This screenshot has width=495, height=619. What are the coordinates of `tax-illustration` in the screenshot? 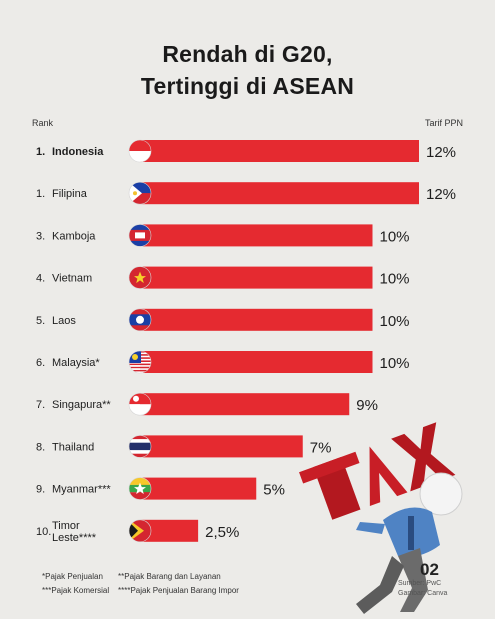 It's located at (381, 518).